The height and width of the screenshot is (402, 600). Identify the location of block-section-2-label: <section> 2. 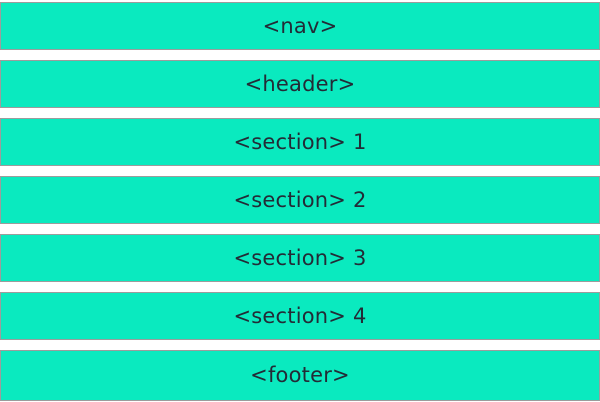
(300, 199).